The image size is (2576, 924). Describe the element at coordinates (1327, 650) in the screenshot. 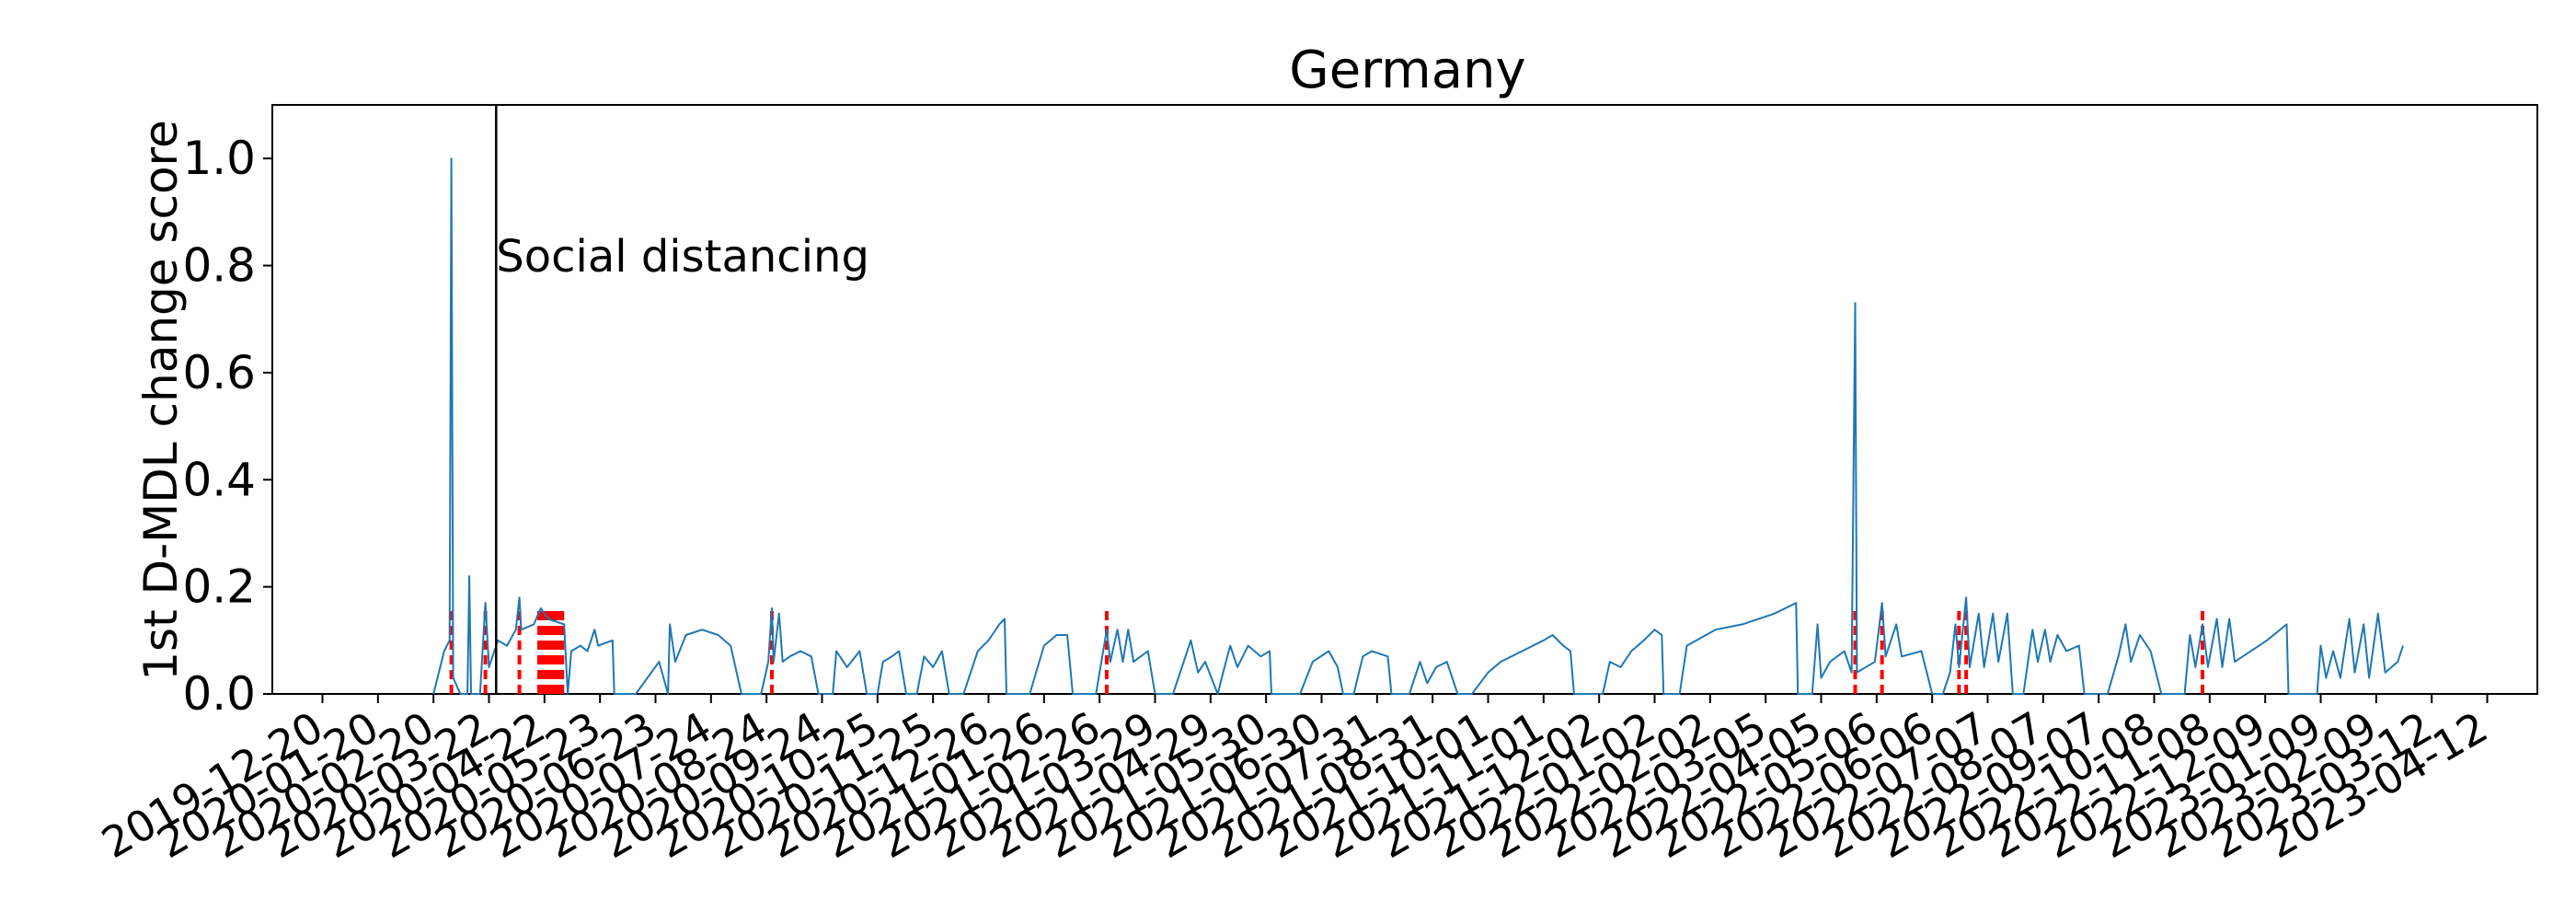

I see `change-point-markers` at that location.